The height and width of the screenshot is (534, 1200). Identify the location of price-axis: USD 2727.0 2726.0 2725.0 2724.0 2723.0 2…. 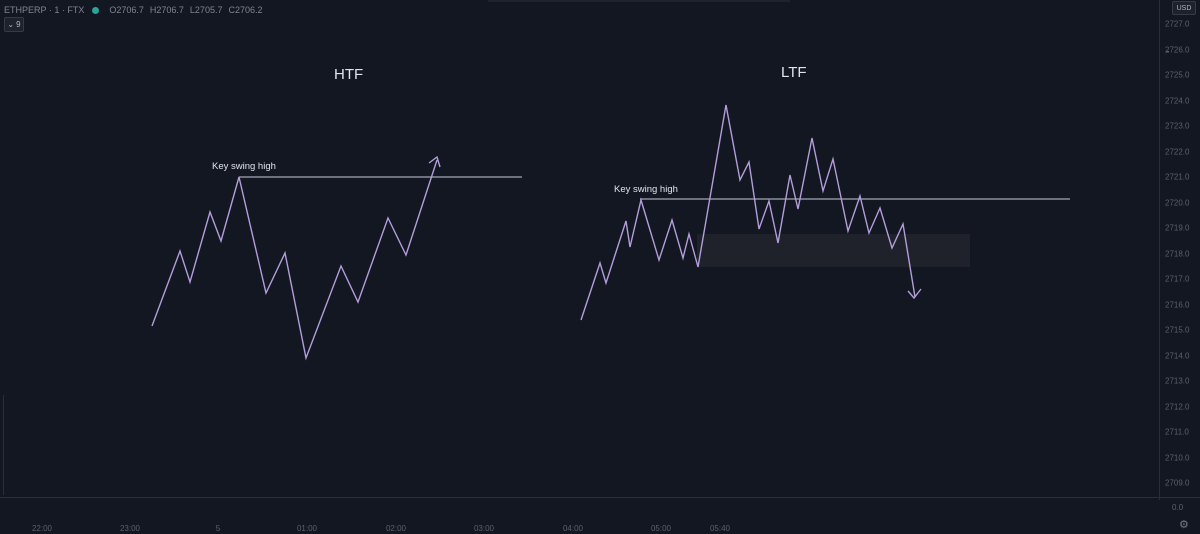
(1179, 250).